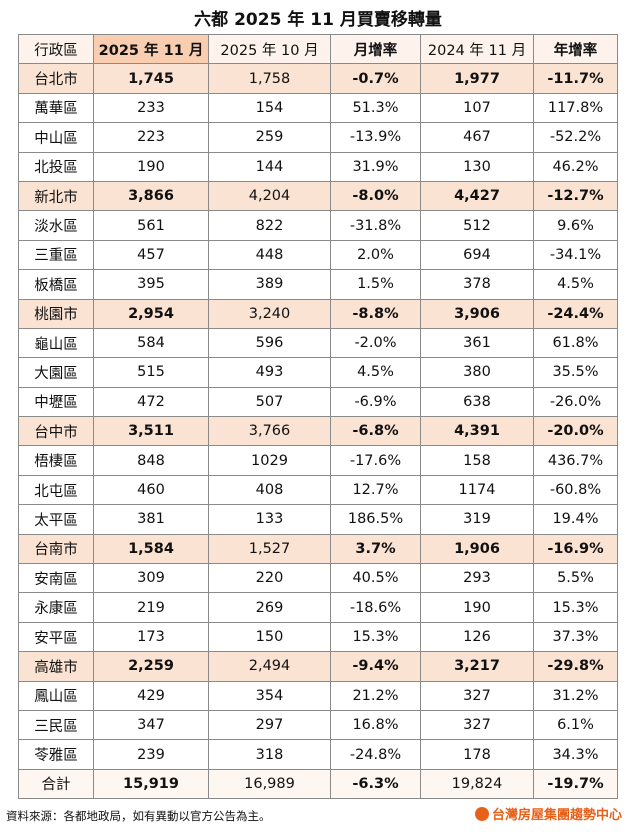 The height and width of the screenshot is (836, 636). I want to click on table-cell: 15,919, so click(151, 784).